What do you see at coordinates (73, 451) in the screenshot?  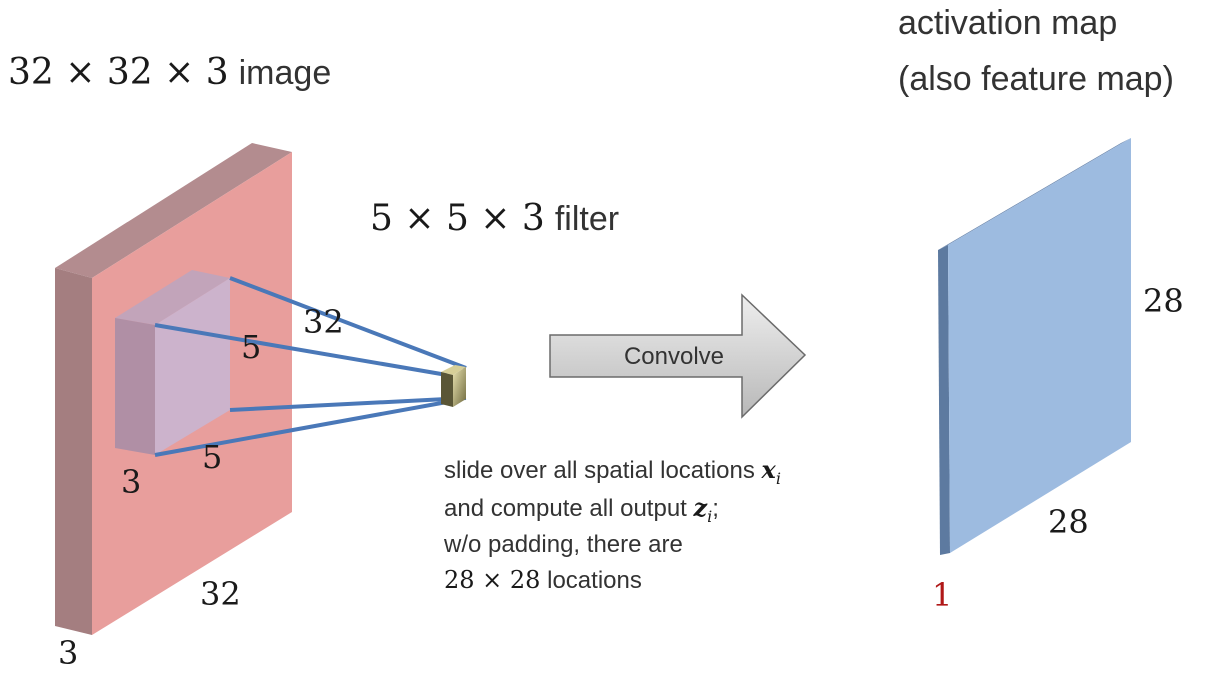 I see `input-volume-side` at bounding box center [73, 451].